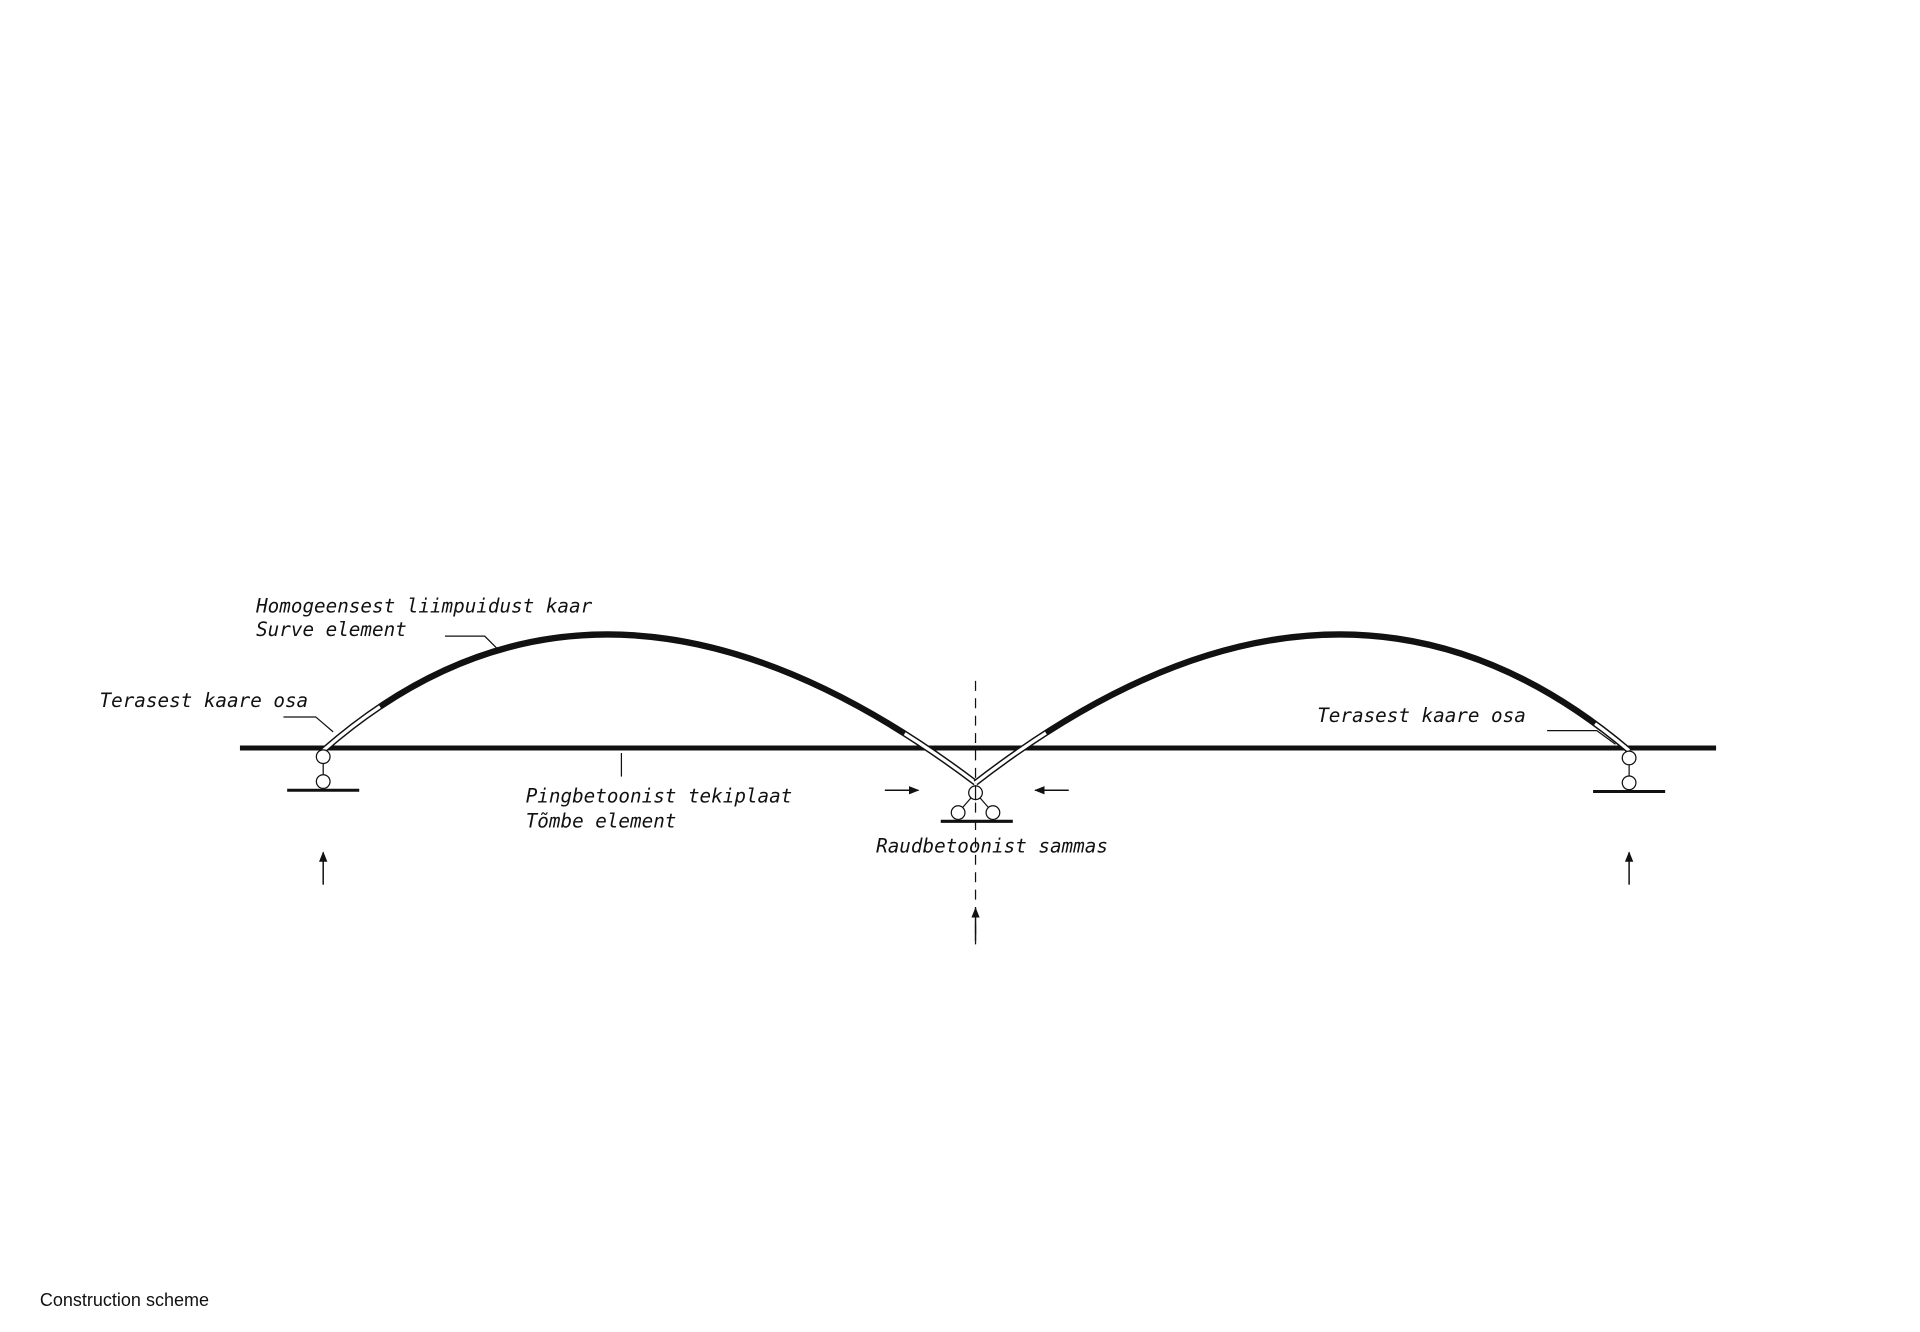 The height and width of the screenshot is (1332, 1920). I want to click on leader-lines, so click(949, 706).